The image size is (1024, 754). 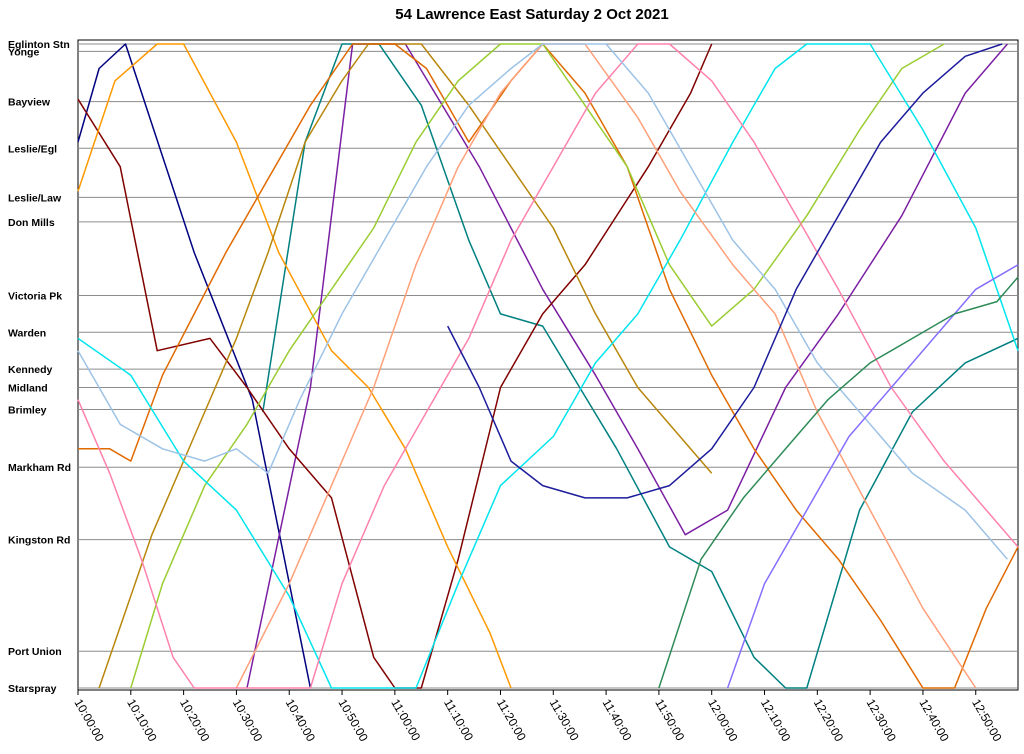 What do you see at coordinates (934, 721) in the screenshot?
I see `x-tick-label: 12:40:00` at bounding box center [934, 721].